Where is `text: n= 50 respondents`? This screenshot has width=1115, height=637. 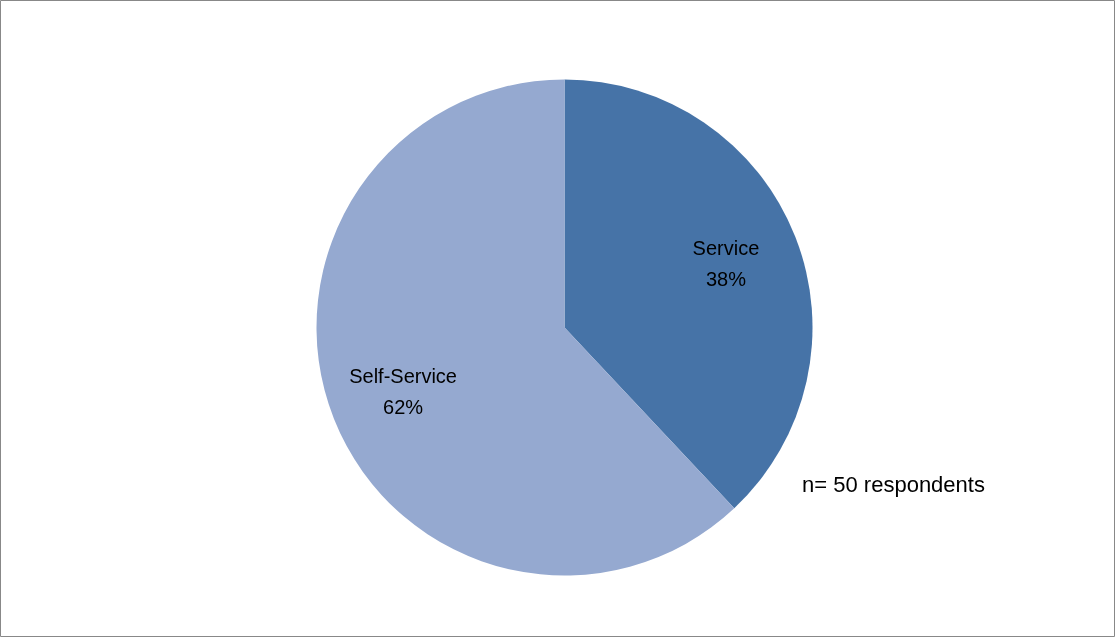 text: n= 50 respondents is located at coordinates (893, 484).